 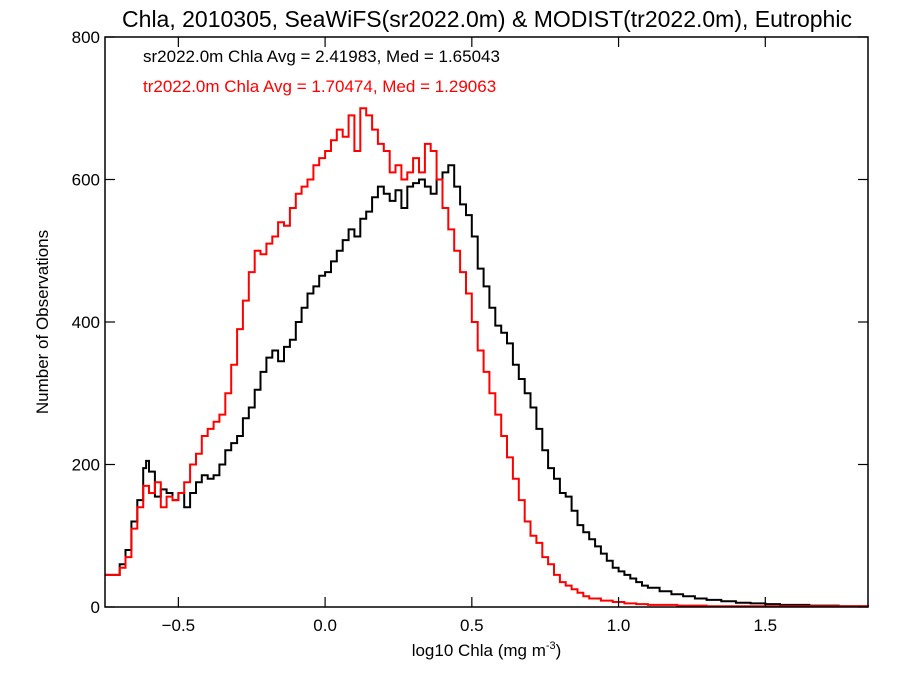 What do you see at coordinates (86, 180) in the screenshot?
I see `y-tick-label: 600` at bounding box center [86, 180].